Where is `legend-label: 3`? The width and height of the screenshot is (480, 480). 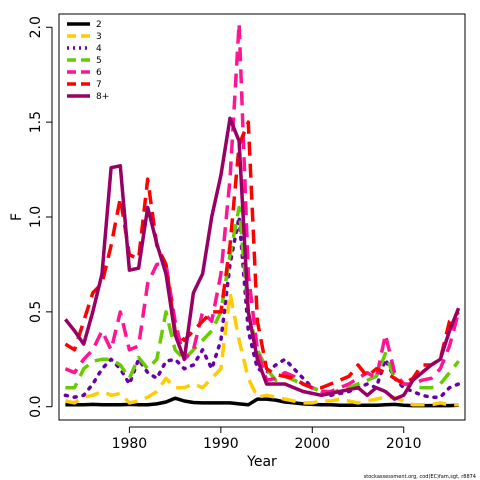 legend-label: 3 is located at coordinates (99, 37).